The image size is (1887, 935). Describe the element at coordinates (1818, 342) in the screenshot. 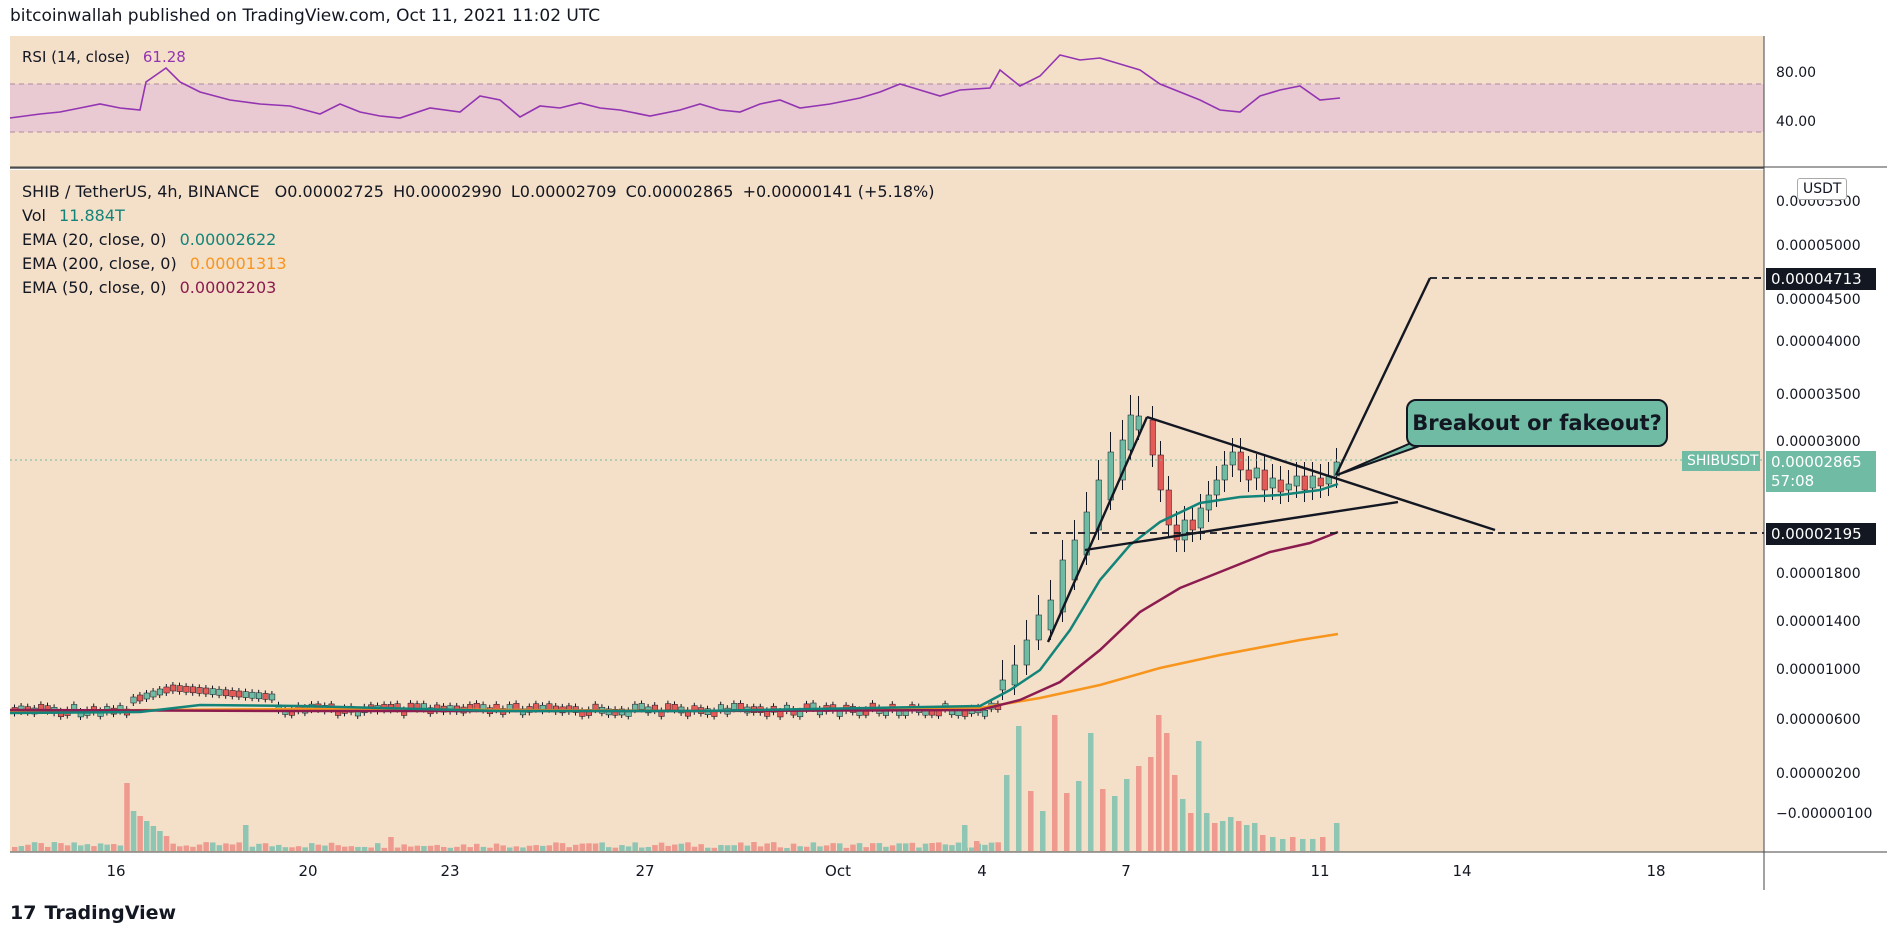

I see `price-tick-label: 0.00004000` at that location.